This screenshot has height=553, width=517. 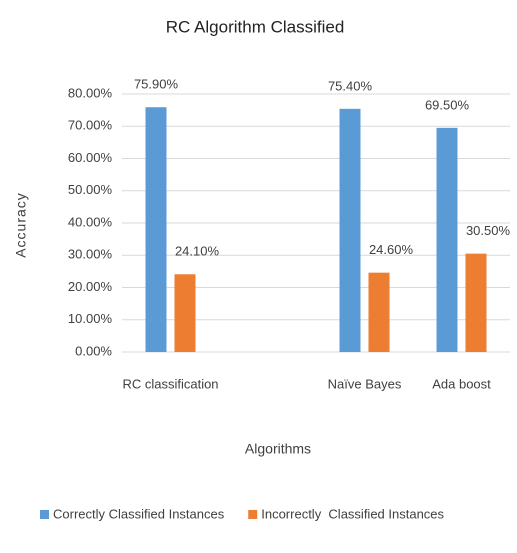 I want to click on legend-label: Incorrectly Classified Instances, so click(x=352, y=513).